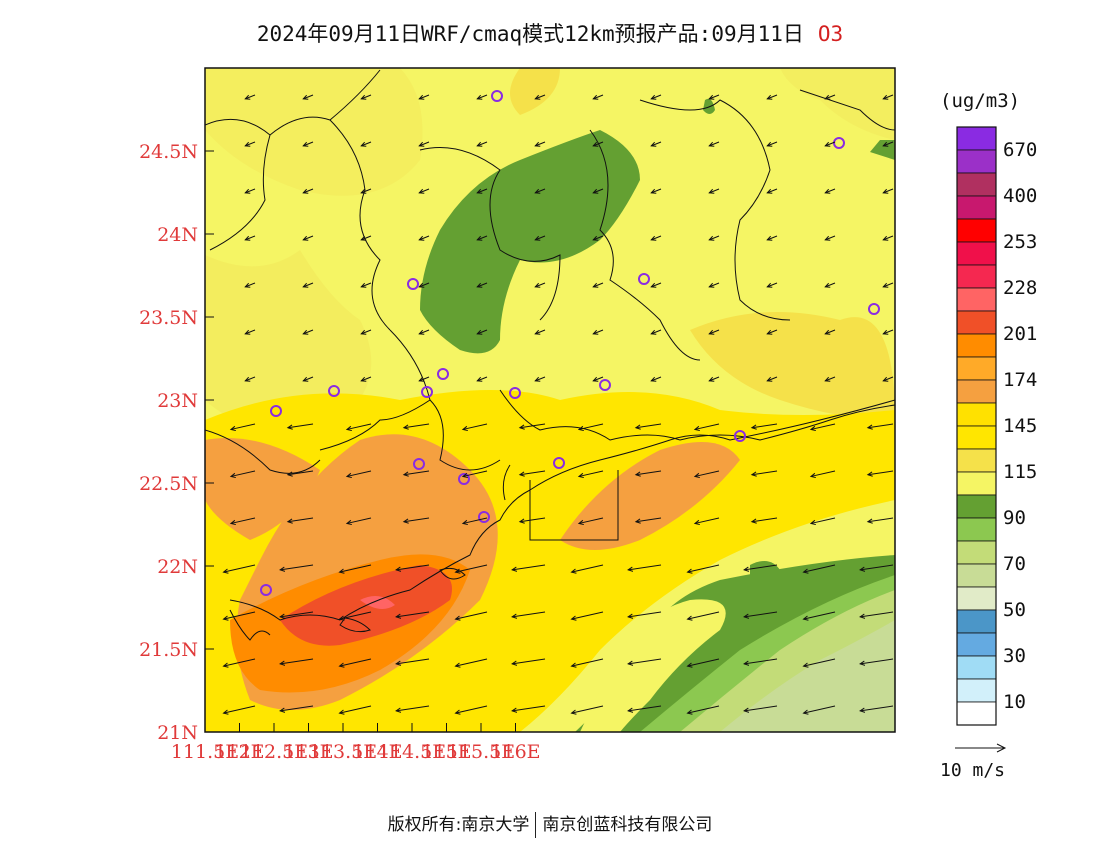 The width and height of the screenshot is (1100, 850). I want to click on lon-tick-label: 113E, so click(308, 752).